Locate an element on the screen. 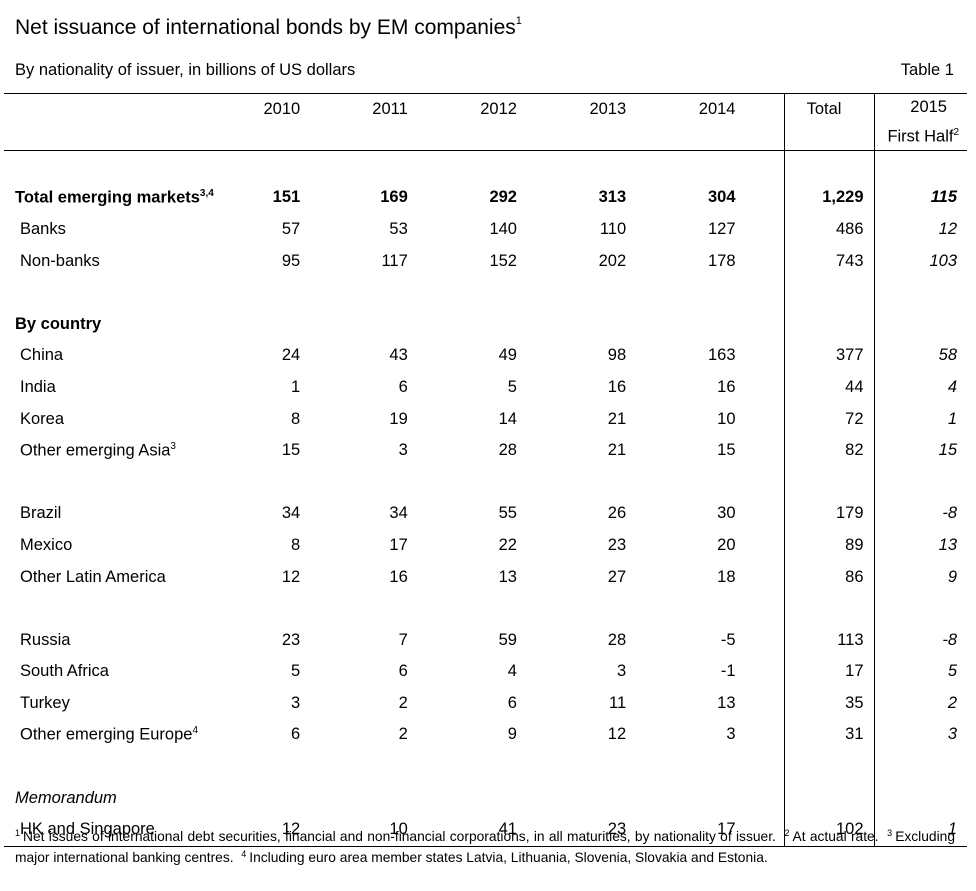  table-row: Other emerging Europe4 6 2 9 12 3 31 3 is located at coordinates (485, 735).